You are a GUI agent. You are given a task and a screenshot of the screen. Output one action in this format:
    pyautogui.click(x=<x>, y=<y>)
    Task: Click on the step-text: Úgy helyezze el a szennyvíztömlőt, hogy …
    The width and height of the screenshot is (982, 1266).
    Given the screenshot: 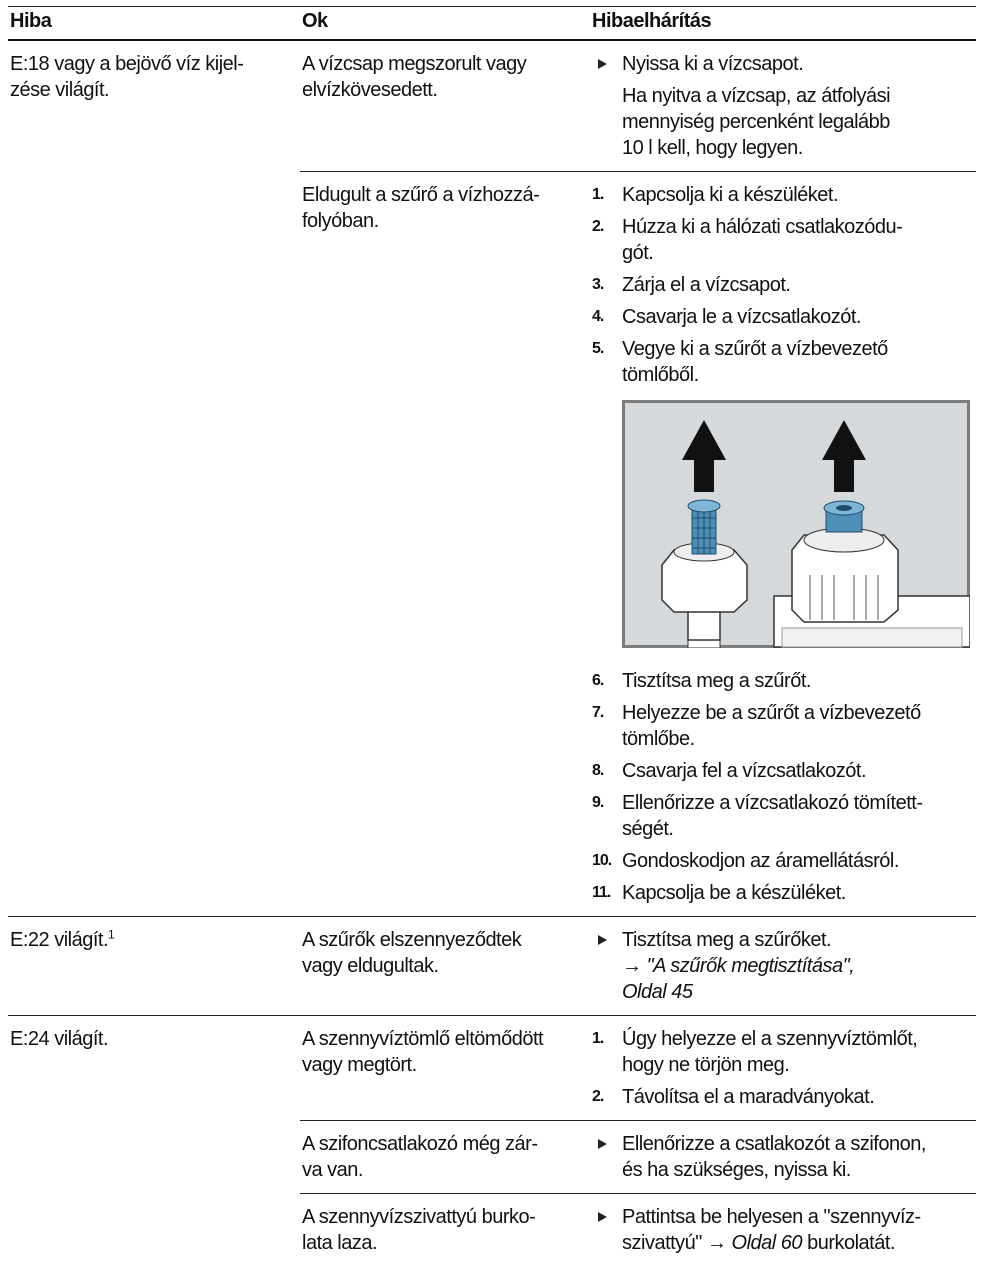 What is the action you would take?
    pyautogui.click(x=796, y=1052)
    